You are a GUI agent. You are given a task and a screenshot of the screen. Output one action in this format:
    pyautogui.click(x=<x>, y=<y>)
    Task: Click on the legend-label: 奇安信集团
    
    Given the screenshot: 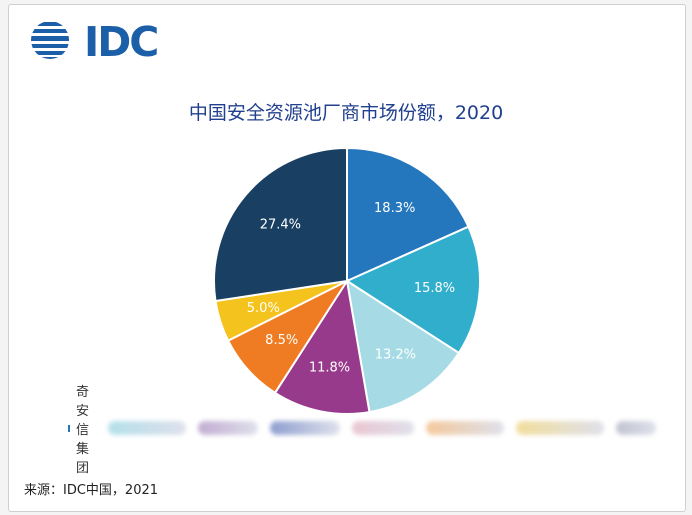 What is the action you would take?
    pyautogui.click(x=82, y=430)
    